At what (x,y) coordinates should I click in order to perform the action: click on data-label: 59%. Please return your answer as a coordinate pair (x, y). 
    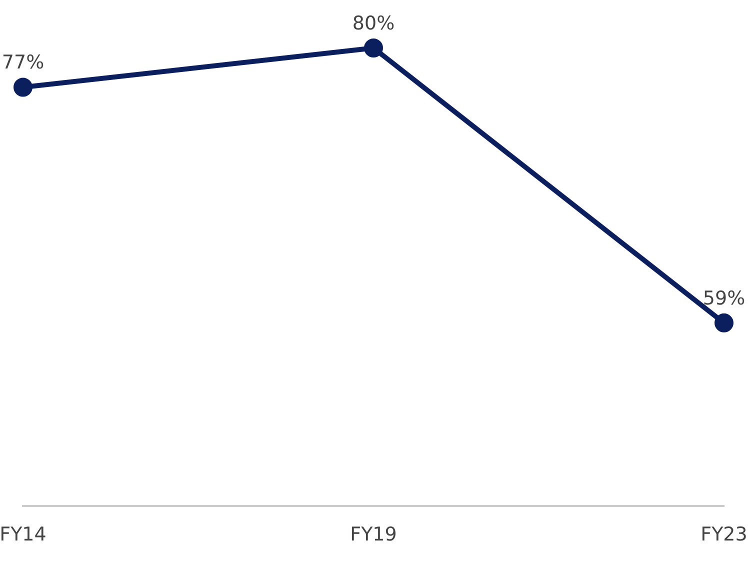
    Looking at the image, I should click on (724, 298).